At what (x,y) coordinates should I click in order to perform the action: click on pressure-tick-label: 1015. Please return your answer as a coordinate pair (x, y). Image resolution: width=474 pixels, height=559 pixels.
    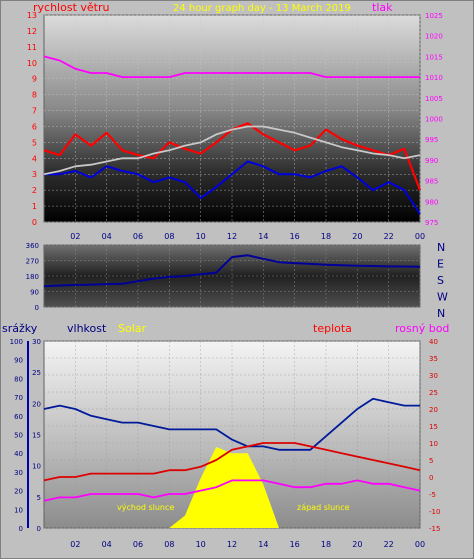
    Looking at the image, I should click on (434, 57).